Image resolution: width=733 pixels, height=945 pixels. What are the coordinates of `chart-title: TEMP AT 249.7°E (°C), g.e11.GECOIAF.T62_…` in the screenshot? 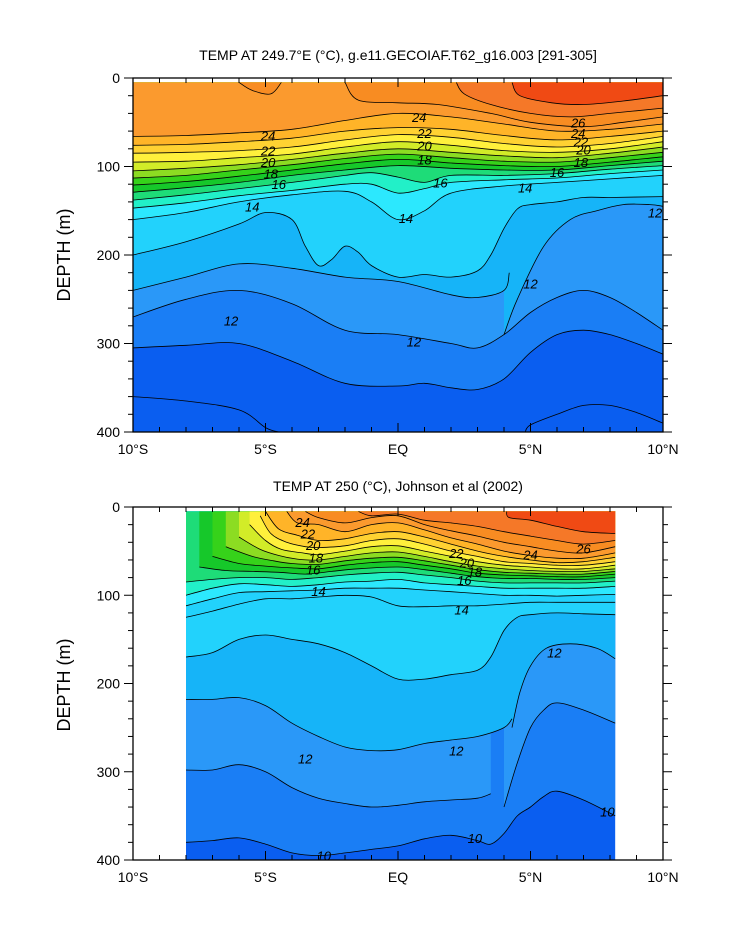 It's located at (398, 55).